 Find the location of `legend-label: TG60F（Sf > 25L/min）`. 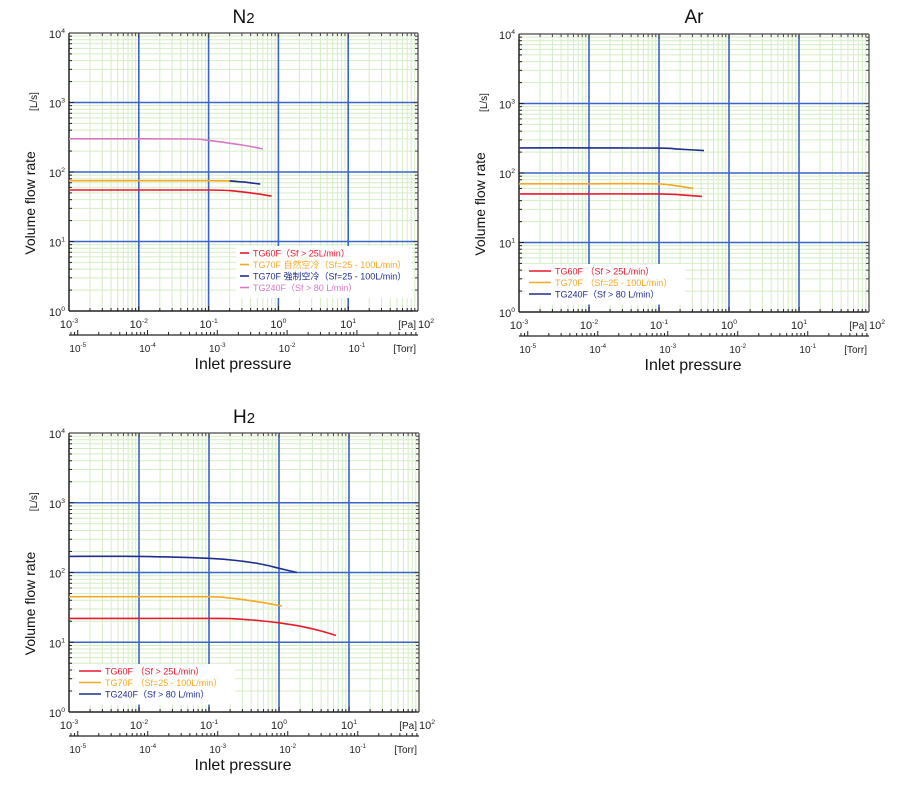

legend-label: TG60F（Sf > 25L/min） is located at coordinates (301, 254).